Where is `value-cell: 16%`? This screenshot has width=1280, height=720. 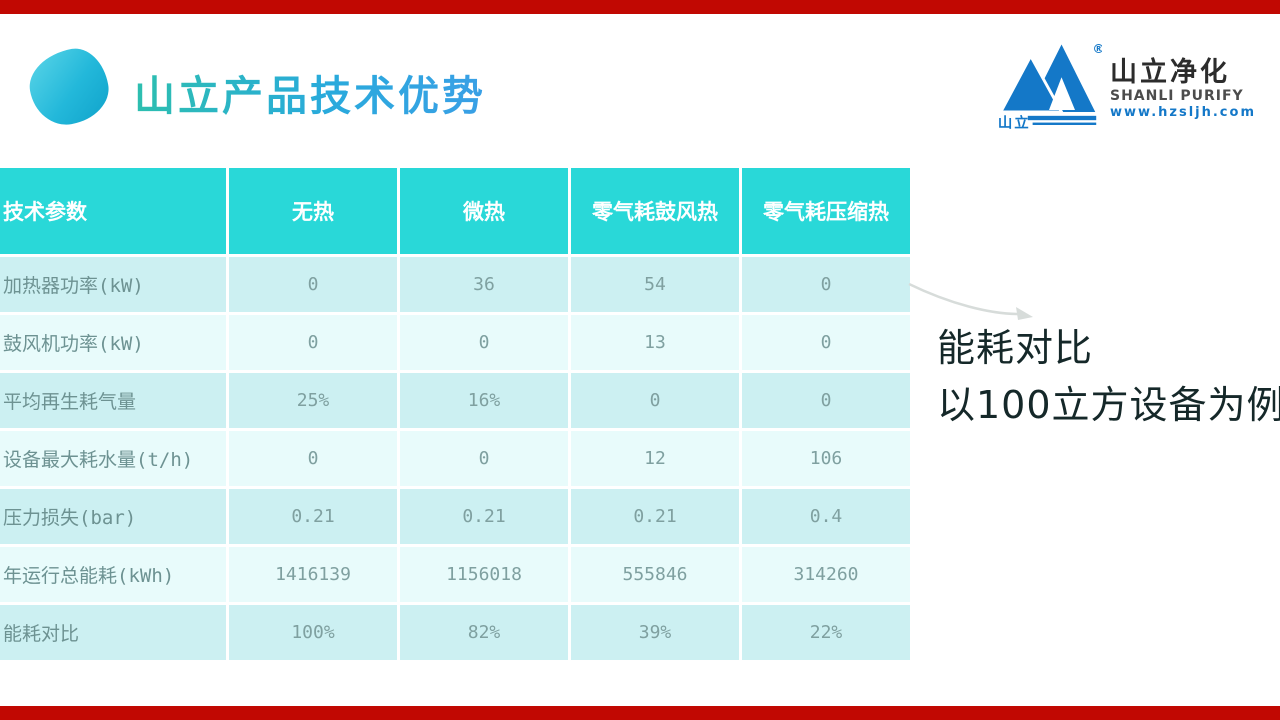 value-cell: 16% is located at coordinates (484, 400).